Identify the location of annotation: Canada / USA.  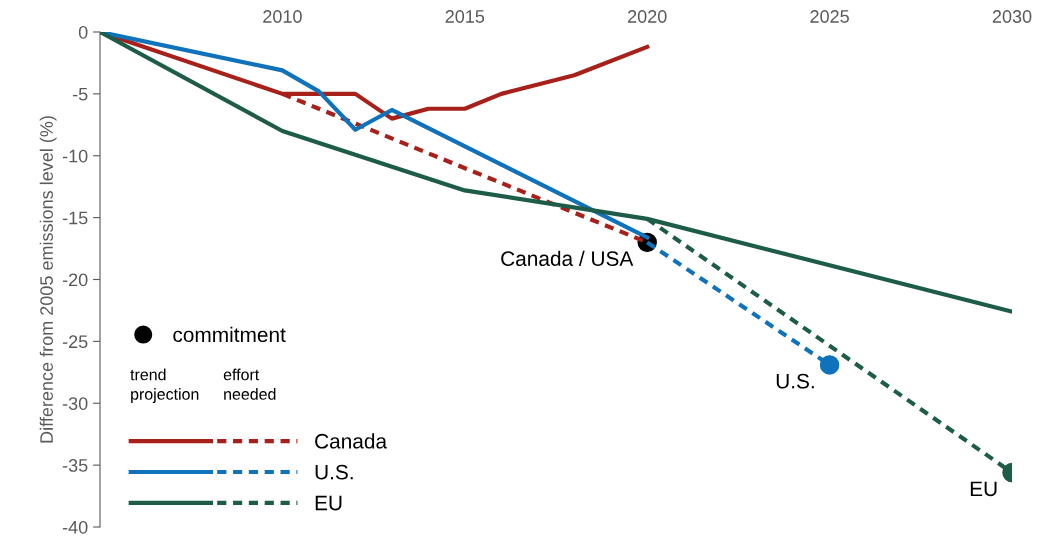
(567, 258).